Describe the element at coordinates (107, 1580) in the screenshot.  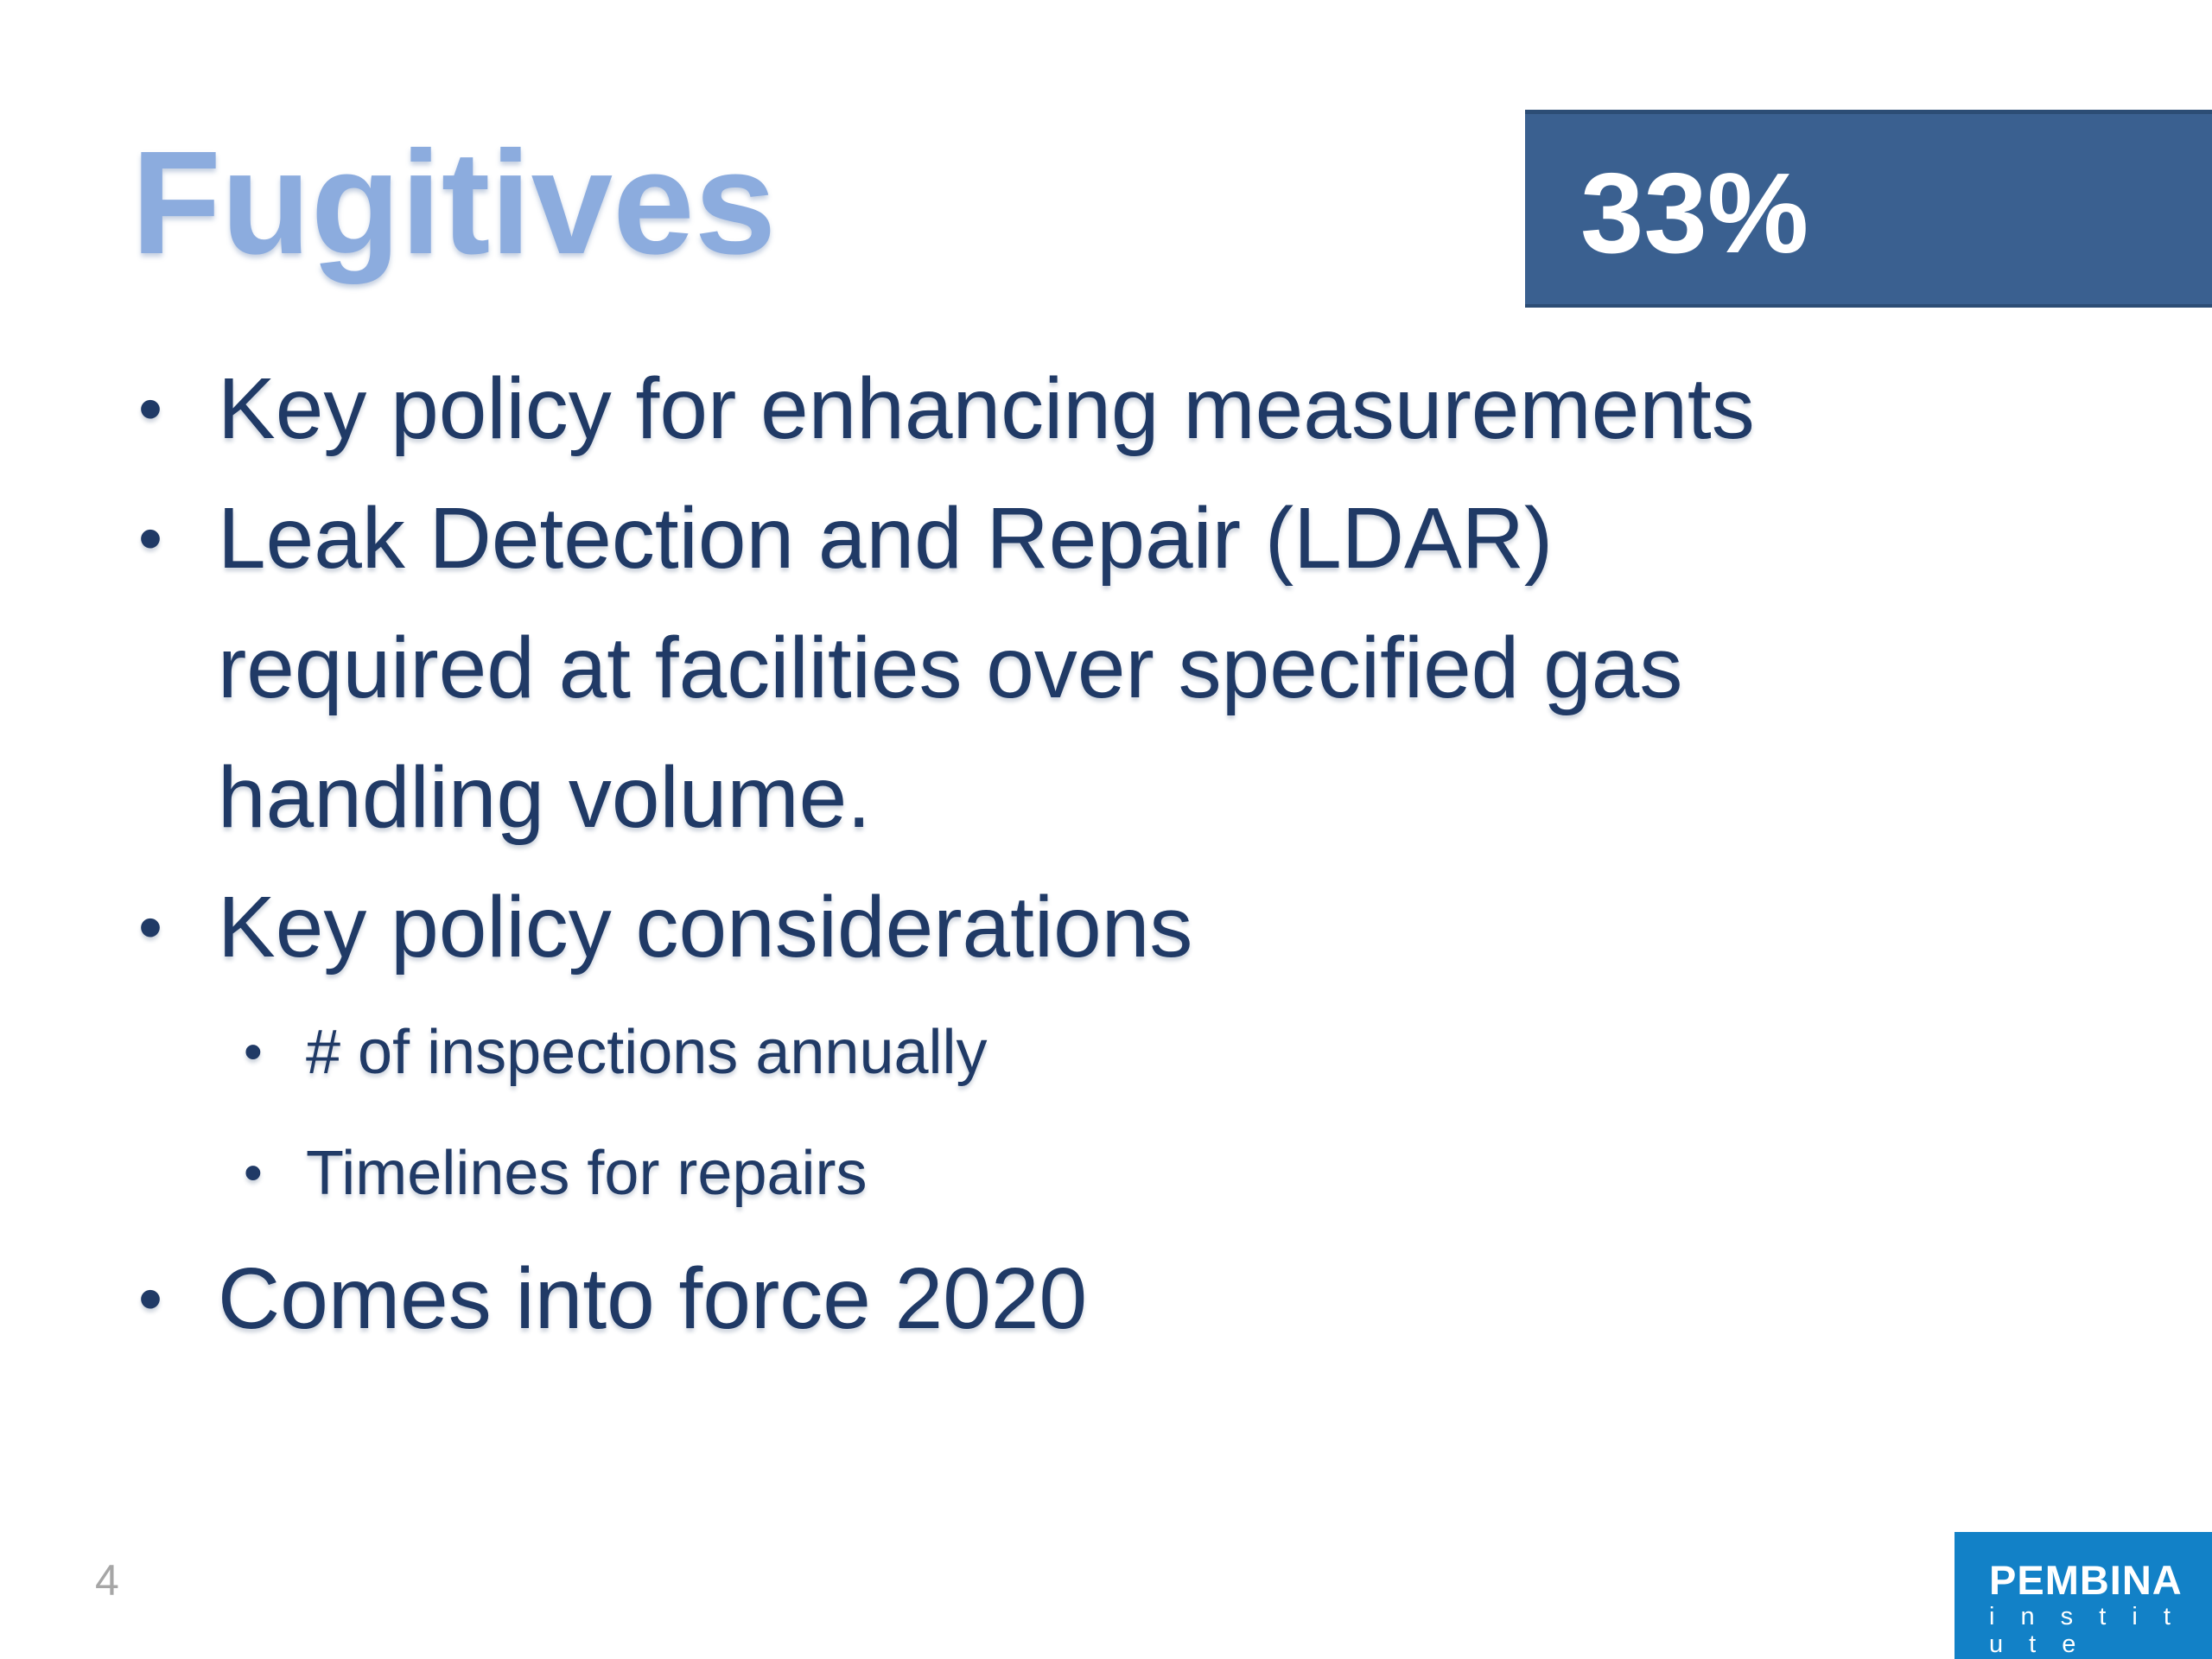
I see `page-number: 4` at that location.